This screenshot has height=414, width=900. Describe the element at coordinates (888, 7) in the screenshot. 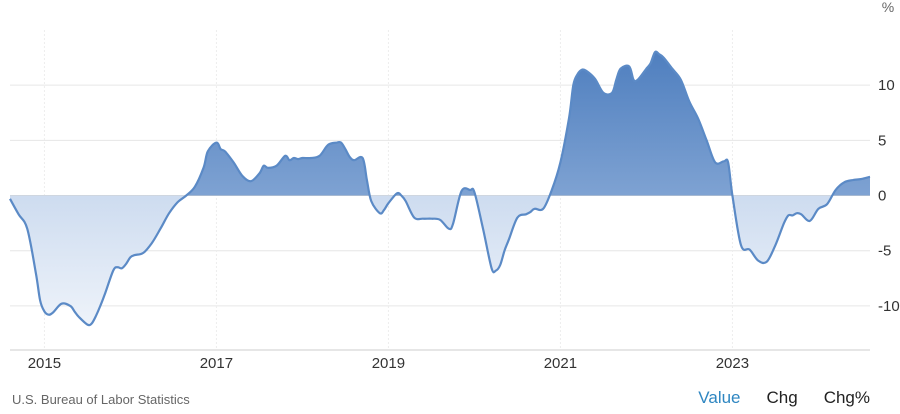

I see `y-axis-unit: %` at that location.